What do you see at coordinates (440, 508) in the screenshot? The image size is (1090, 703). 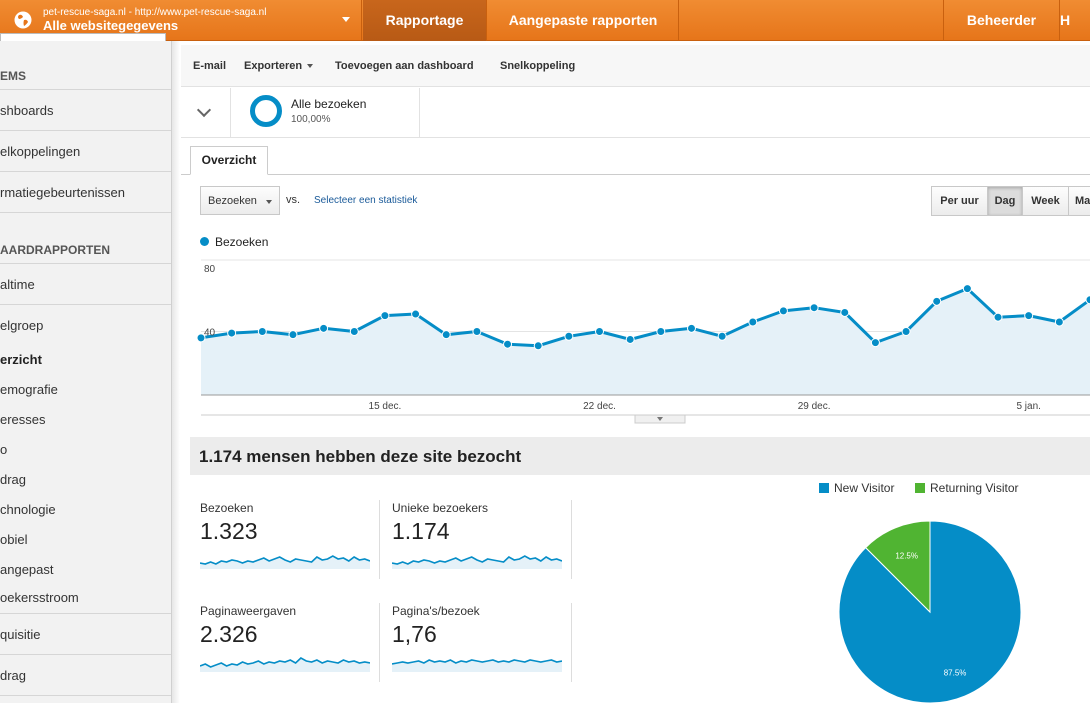 I see `metric-label: Unieke bezoekers` at bounding box center [440, 508].